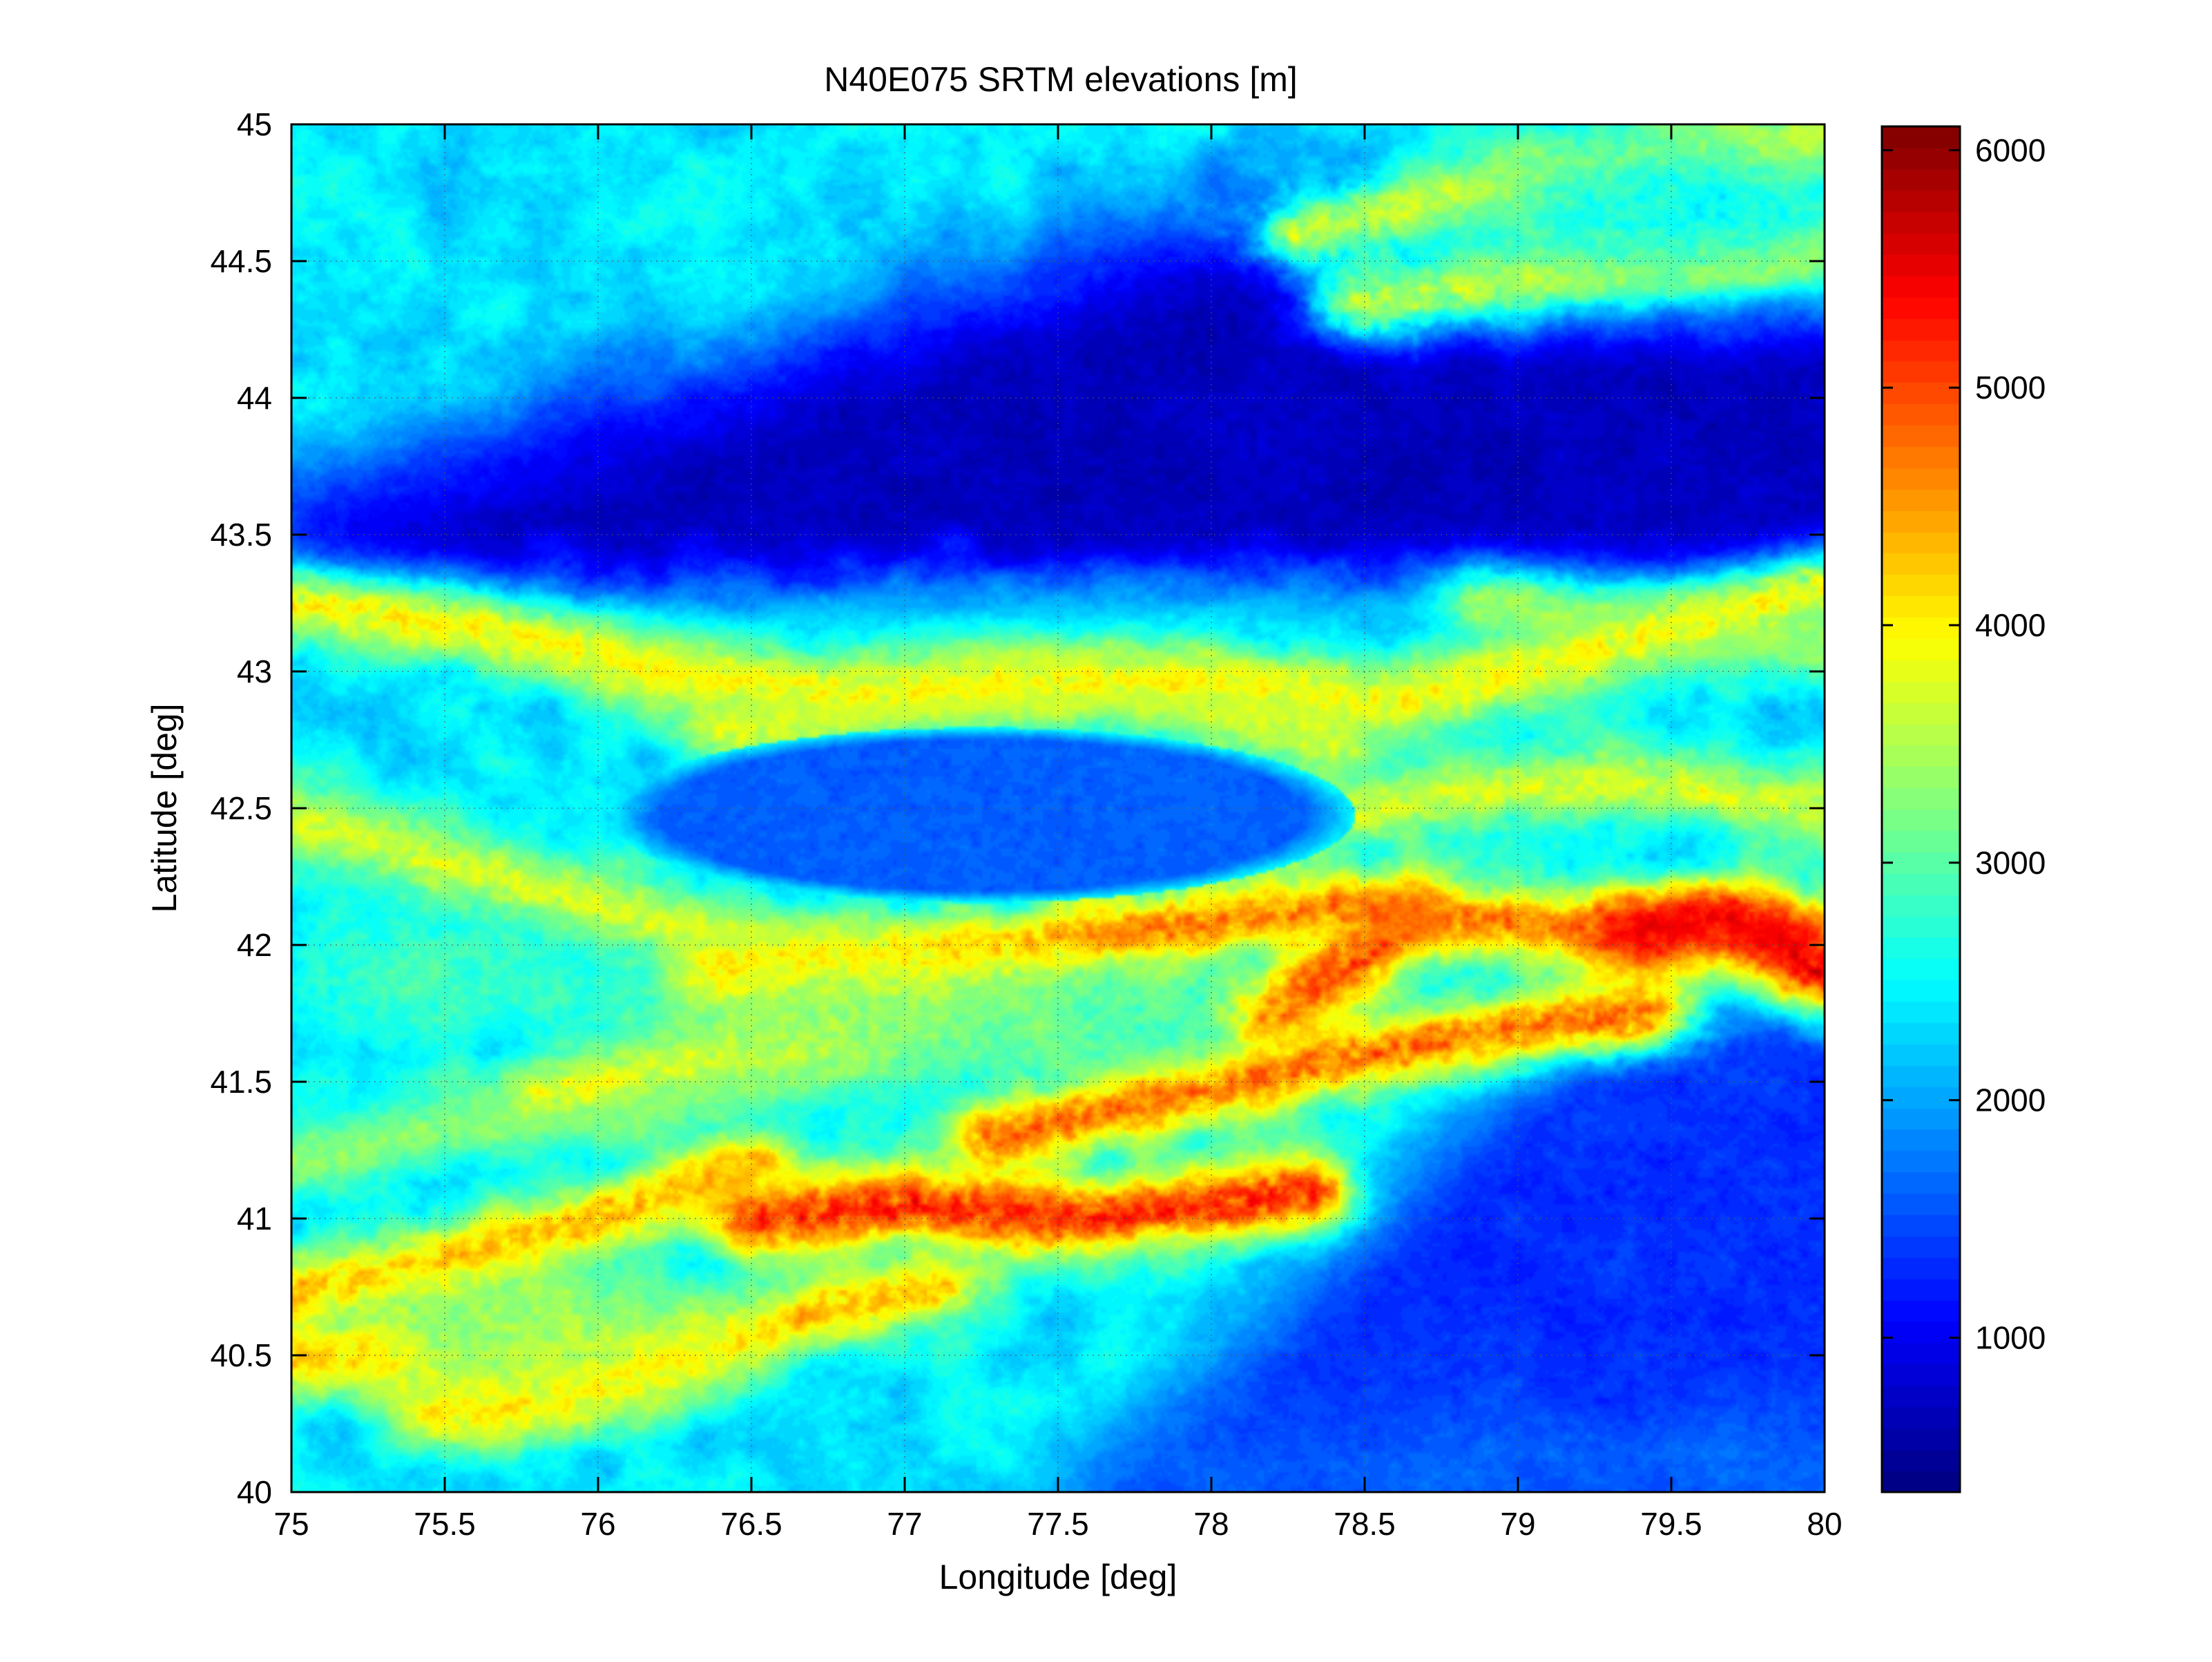 The width and height of the screenshot is (2212, 1662). Describe the element at coordinates (2010, 387) in the screenshot. I see `colorbar-tick-label: 5000` at that location.